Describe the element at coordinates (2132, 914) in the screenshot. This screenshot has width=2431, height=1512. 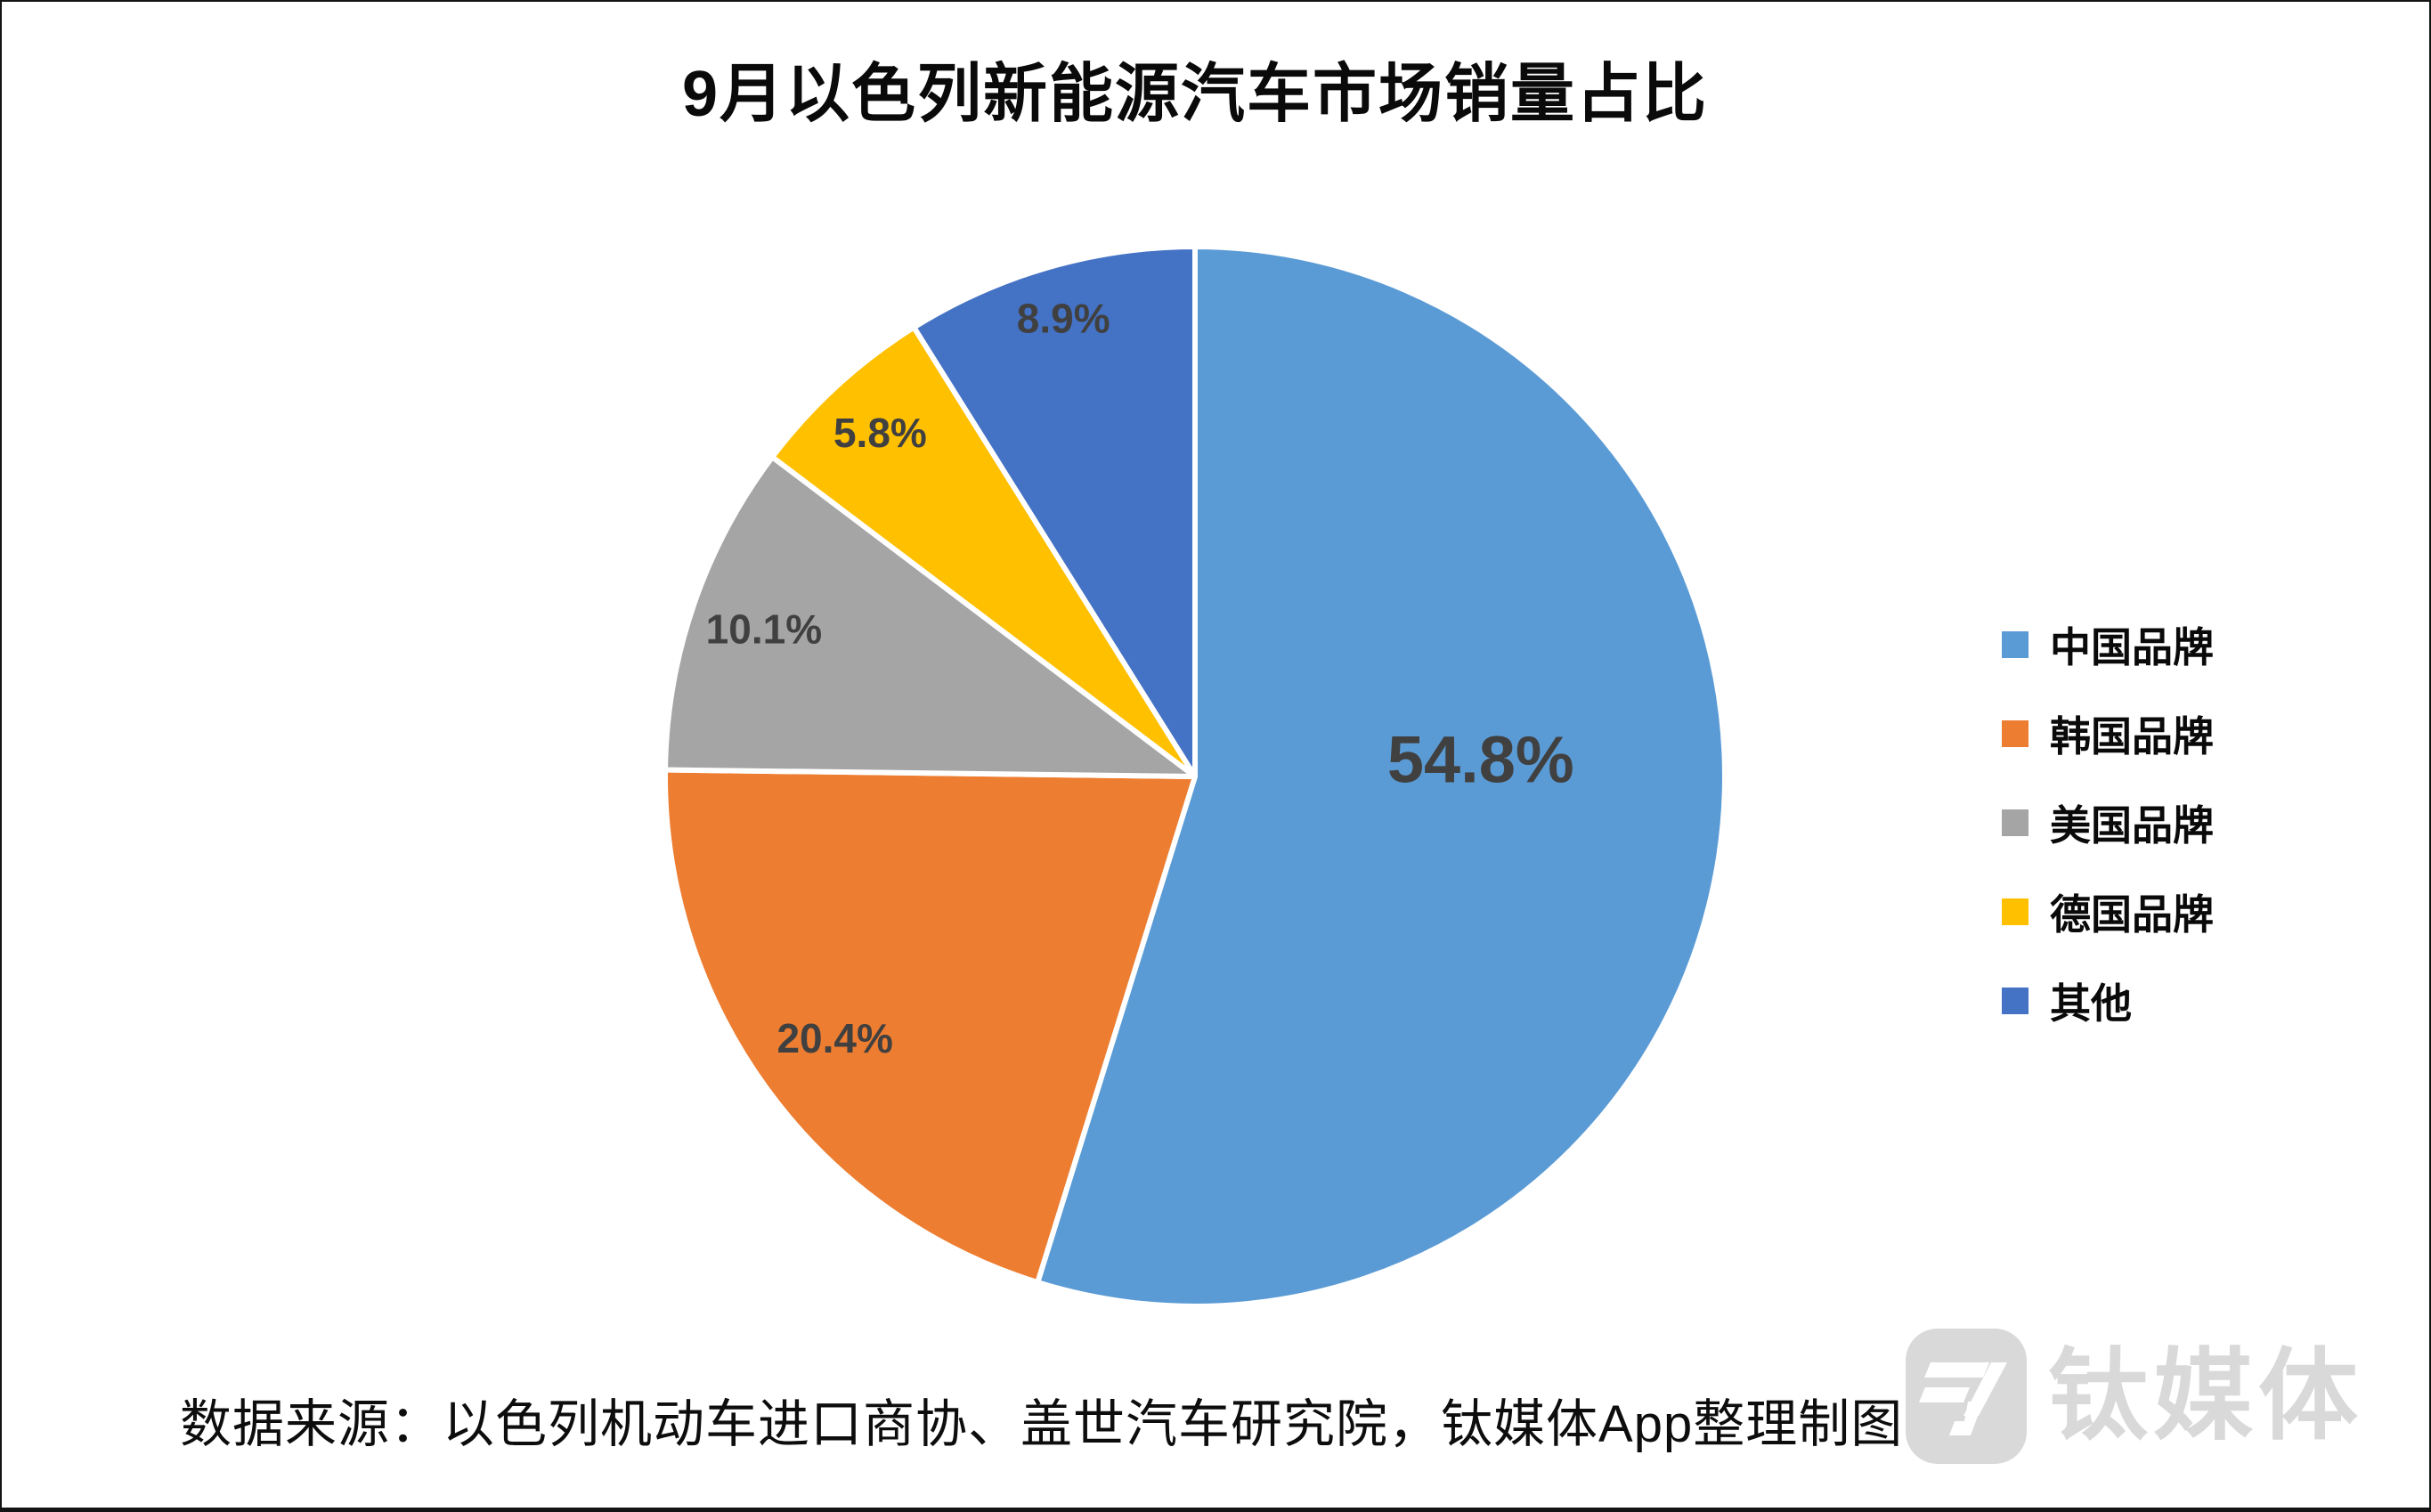
I see `legend-label: 德国品牌` at that location.